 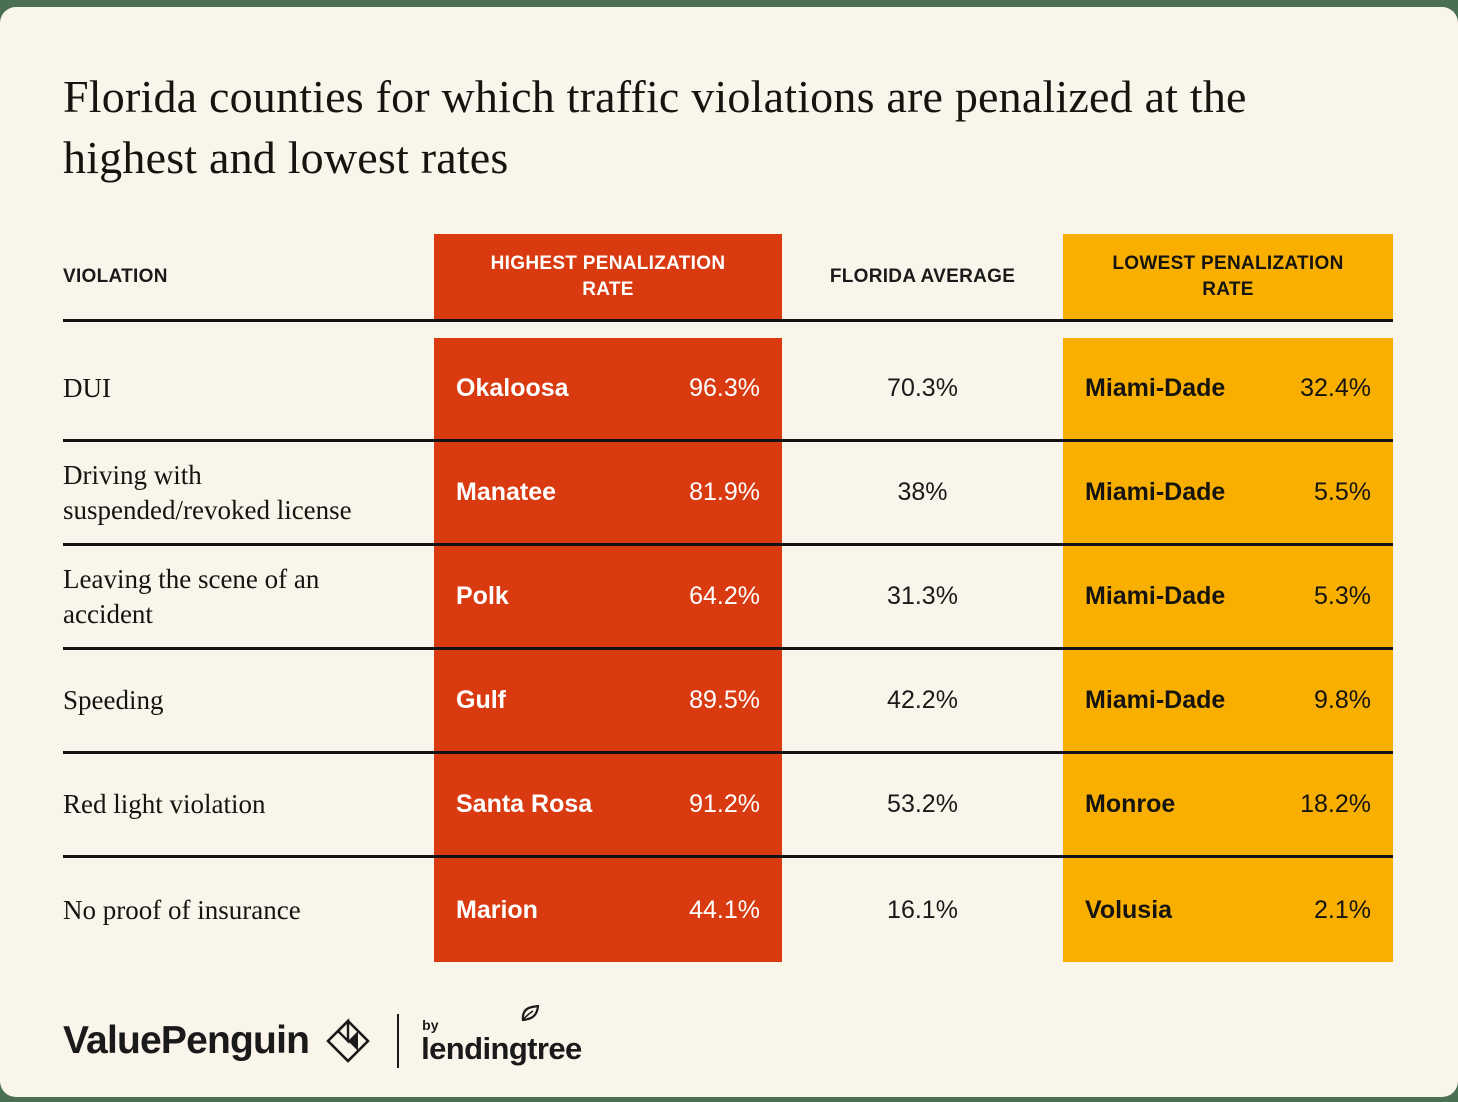 What do you see at coordinates (724, 596) in the screenshot?
I see `highest-rate-value: 64.2%` at bounding box center [724, 596].